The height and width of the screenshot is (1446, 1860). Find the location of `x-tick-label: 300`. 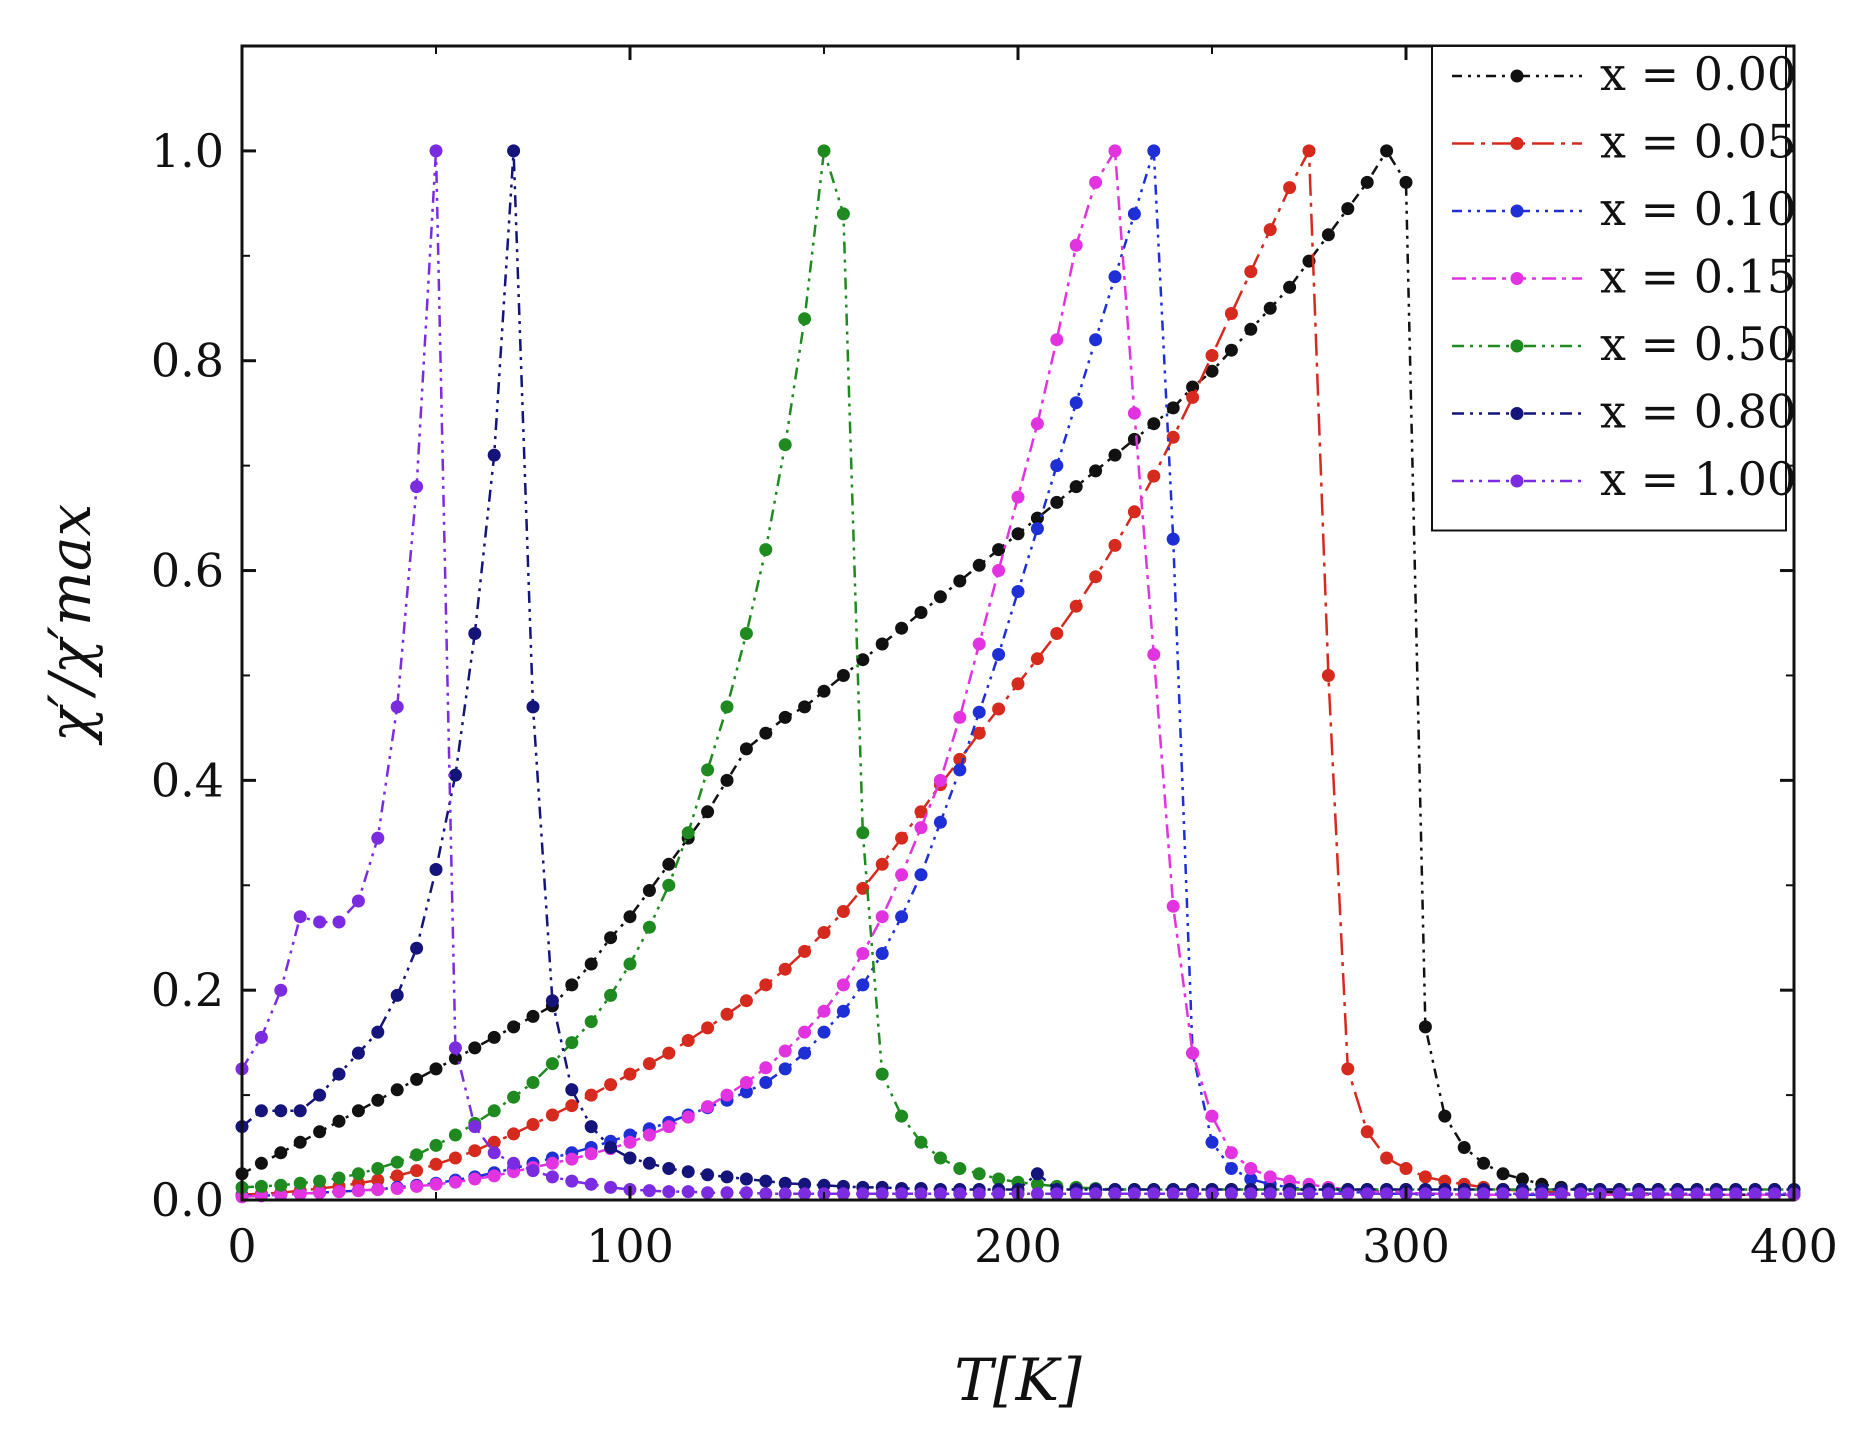

x-tick-label: 300 is located at coordinates (1406, 1246).